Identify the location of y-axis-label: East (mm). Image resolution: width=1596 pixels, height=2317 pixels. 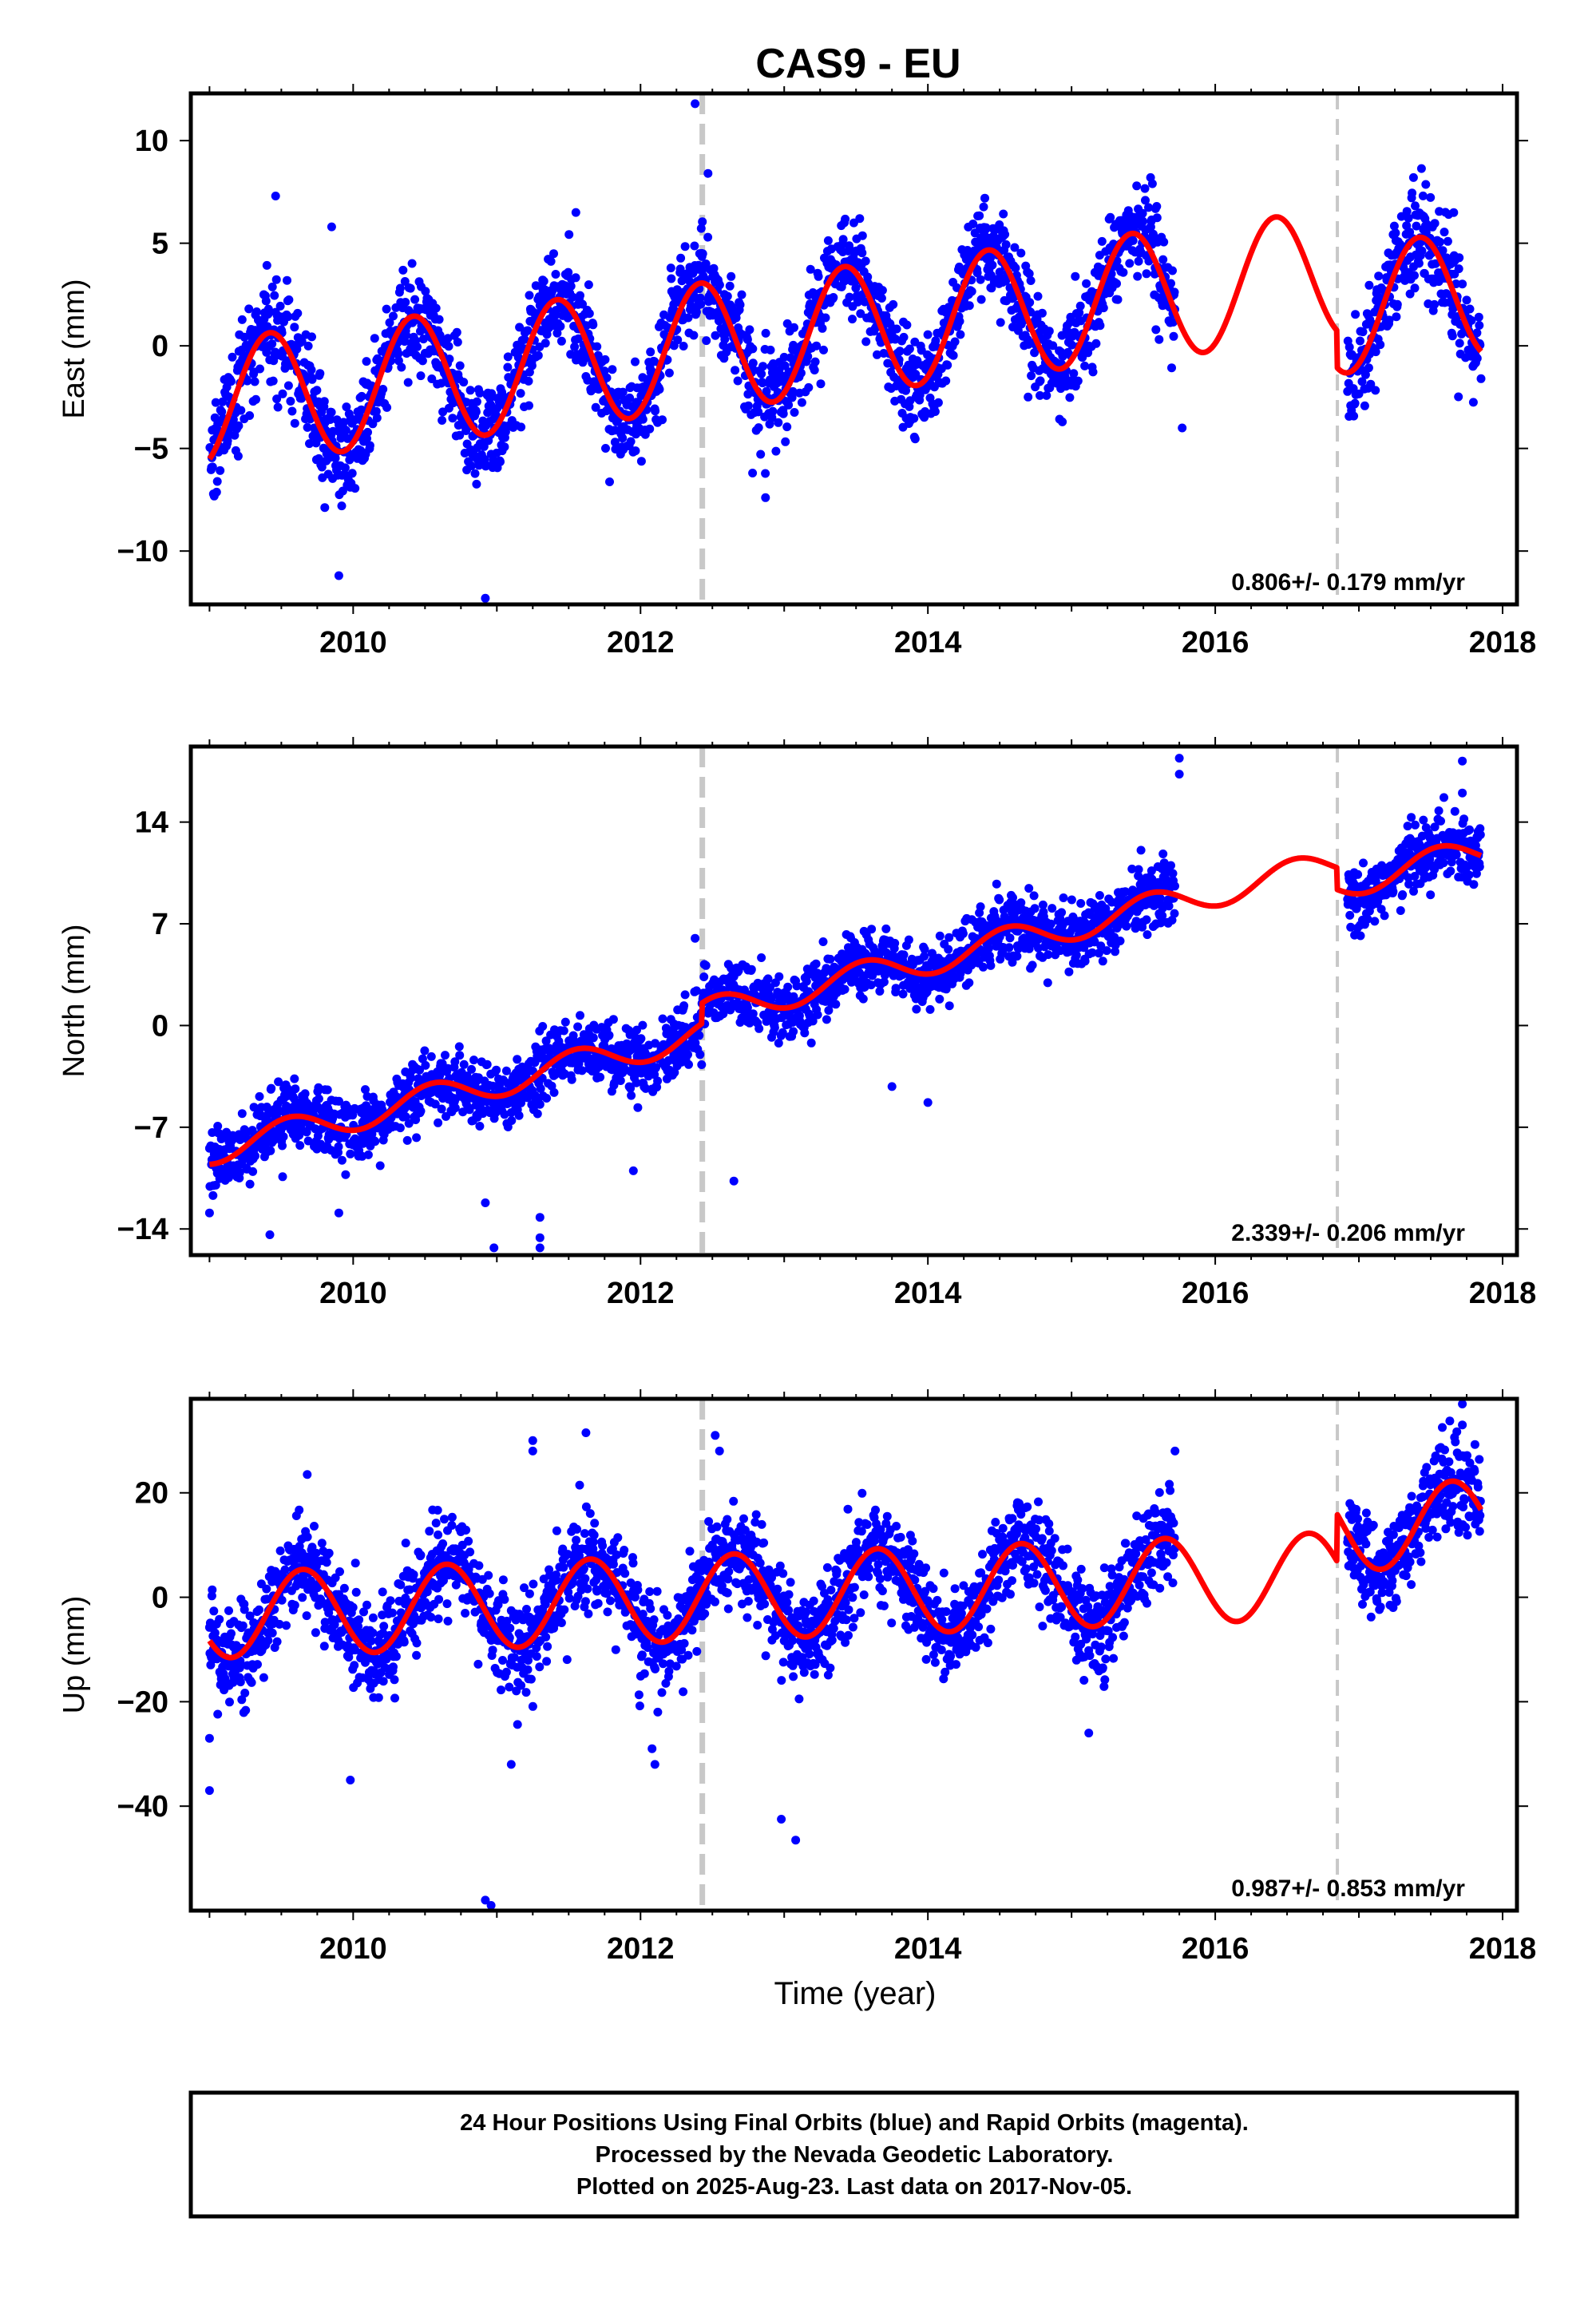
(74, 348).